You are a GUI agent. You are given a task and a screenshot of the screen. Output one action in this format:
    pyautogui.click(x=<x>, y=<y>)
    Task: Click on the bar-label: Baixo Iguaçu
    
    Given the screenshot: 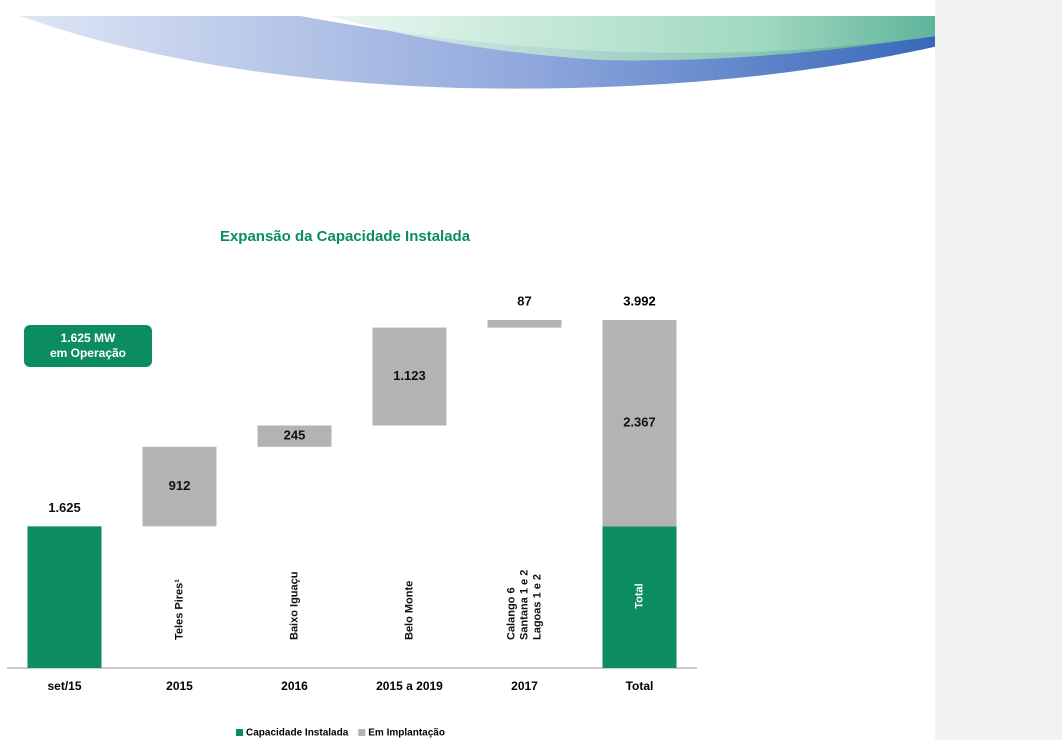 What is the action you would take?
    pyautogui.click(x=294, y=606)
    